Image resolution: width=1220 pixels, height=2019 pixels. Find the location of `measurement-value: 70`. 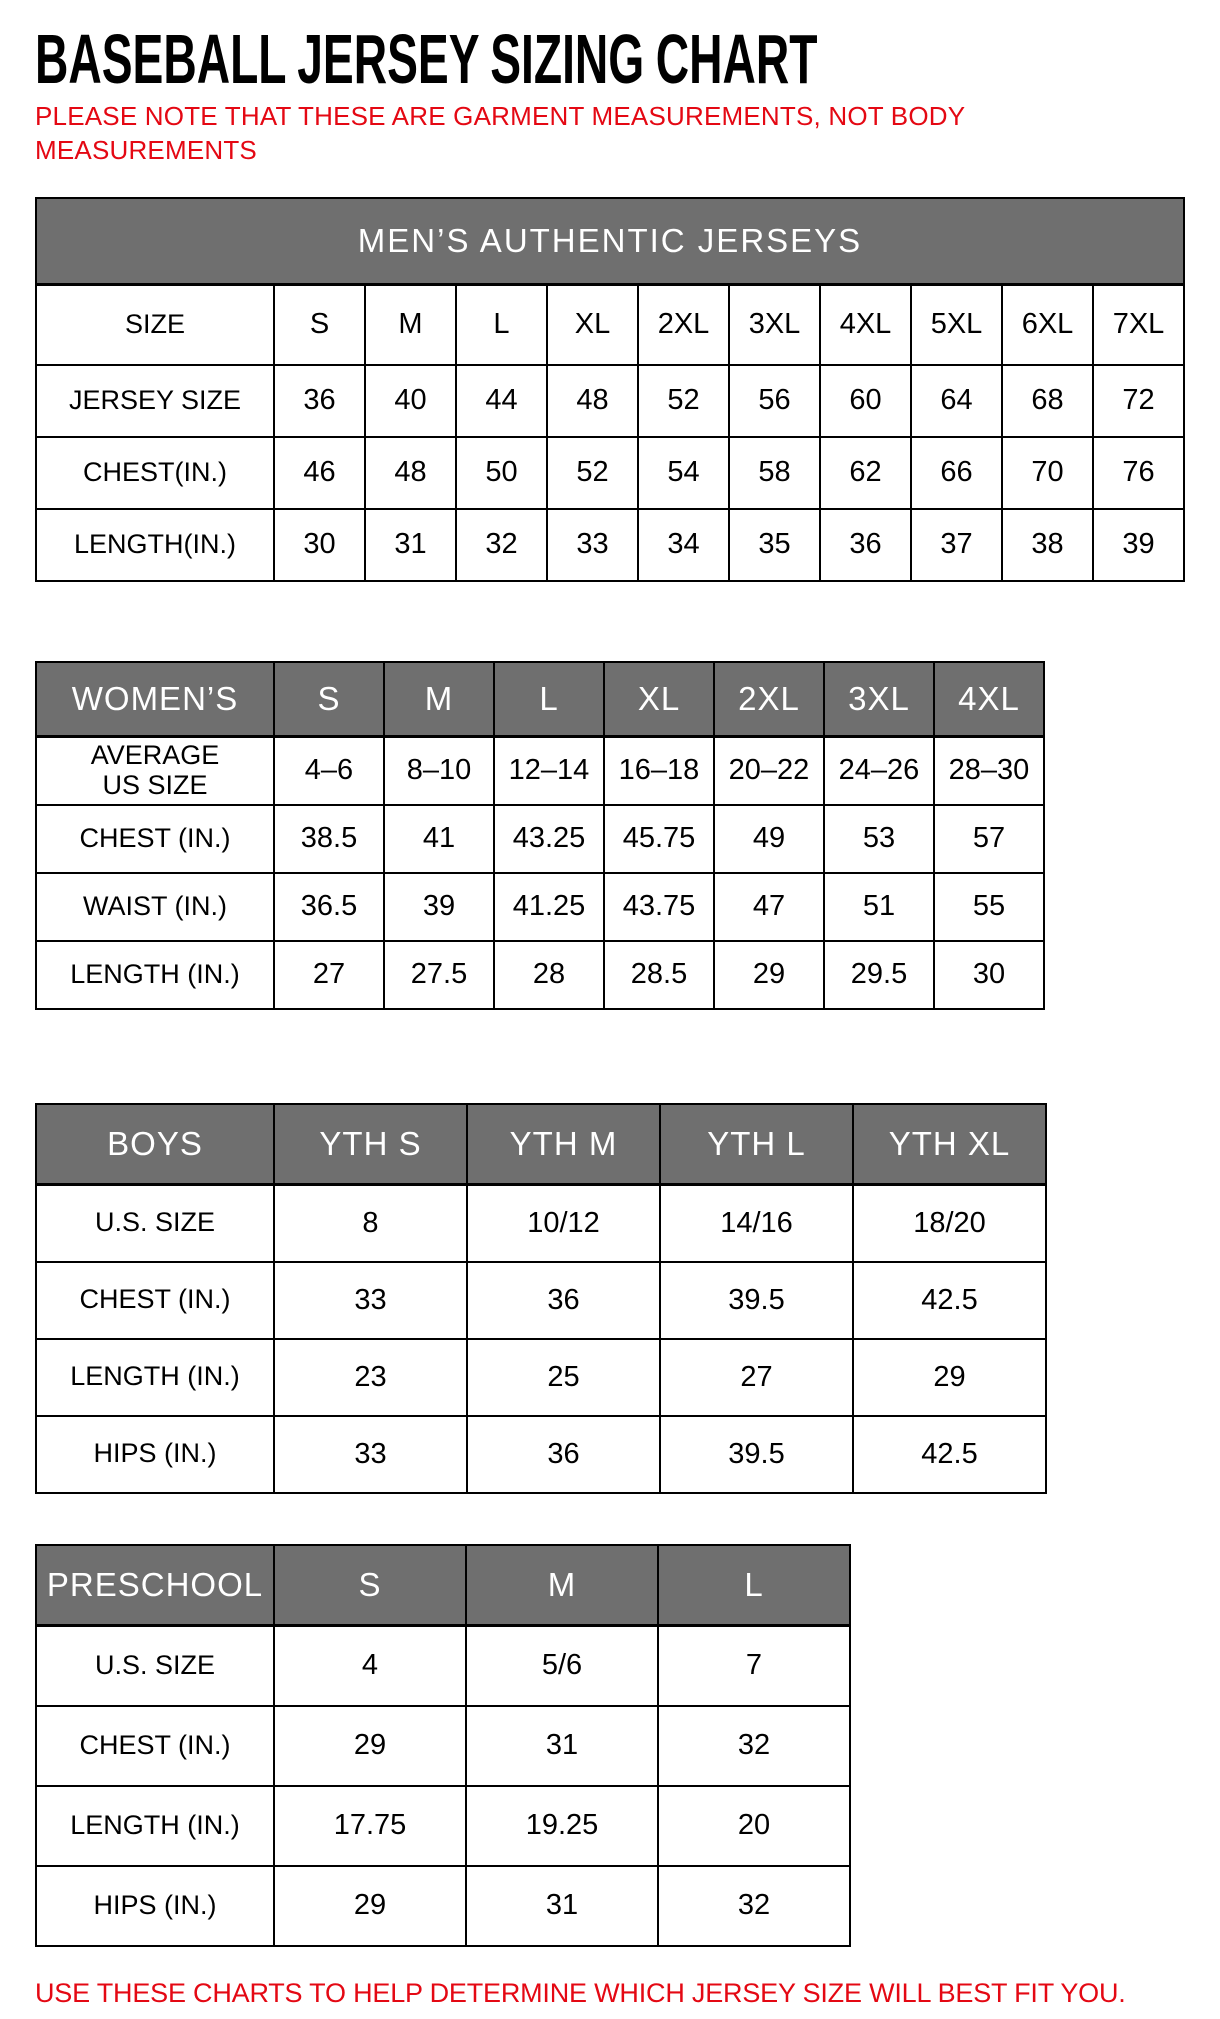

measurement-value: 70 is located at coordinates (1047, 472).